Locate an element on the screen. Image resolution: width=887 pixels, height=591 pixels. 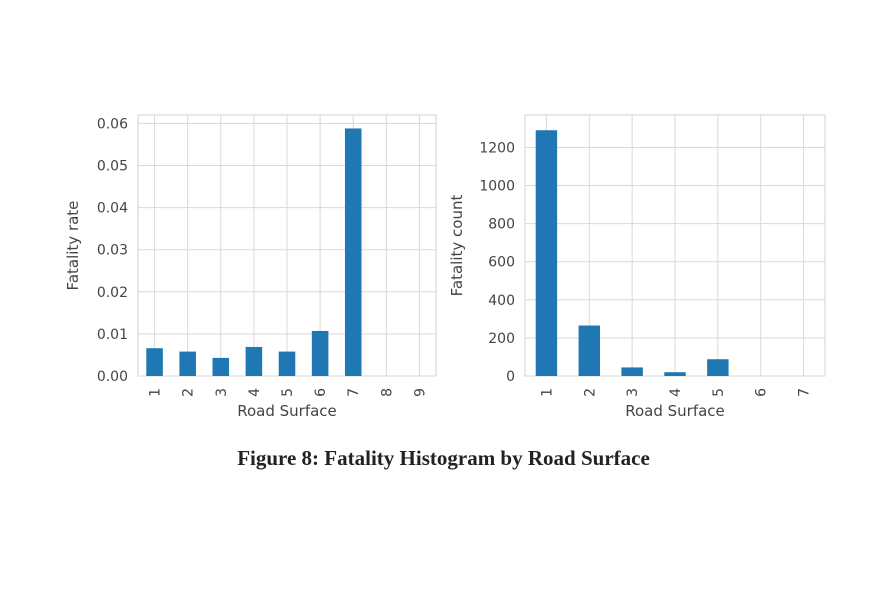
y-axis-label: Fatality rate is located at coordinates (73, 246).